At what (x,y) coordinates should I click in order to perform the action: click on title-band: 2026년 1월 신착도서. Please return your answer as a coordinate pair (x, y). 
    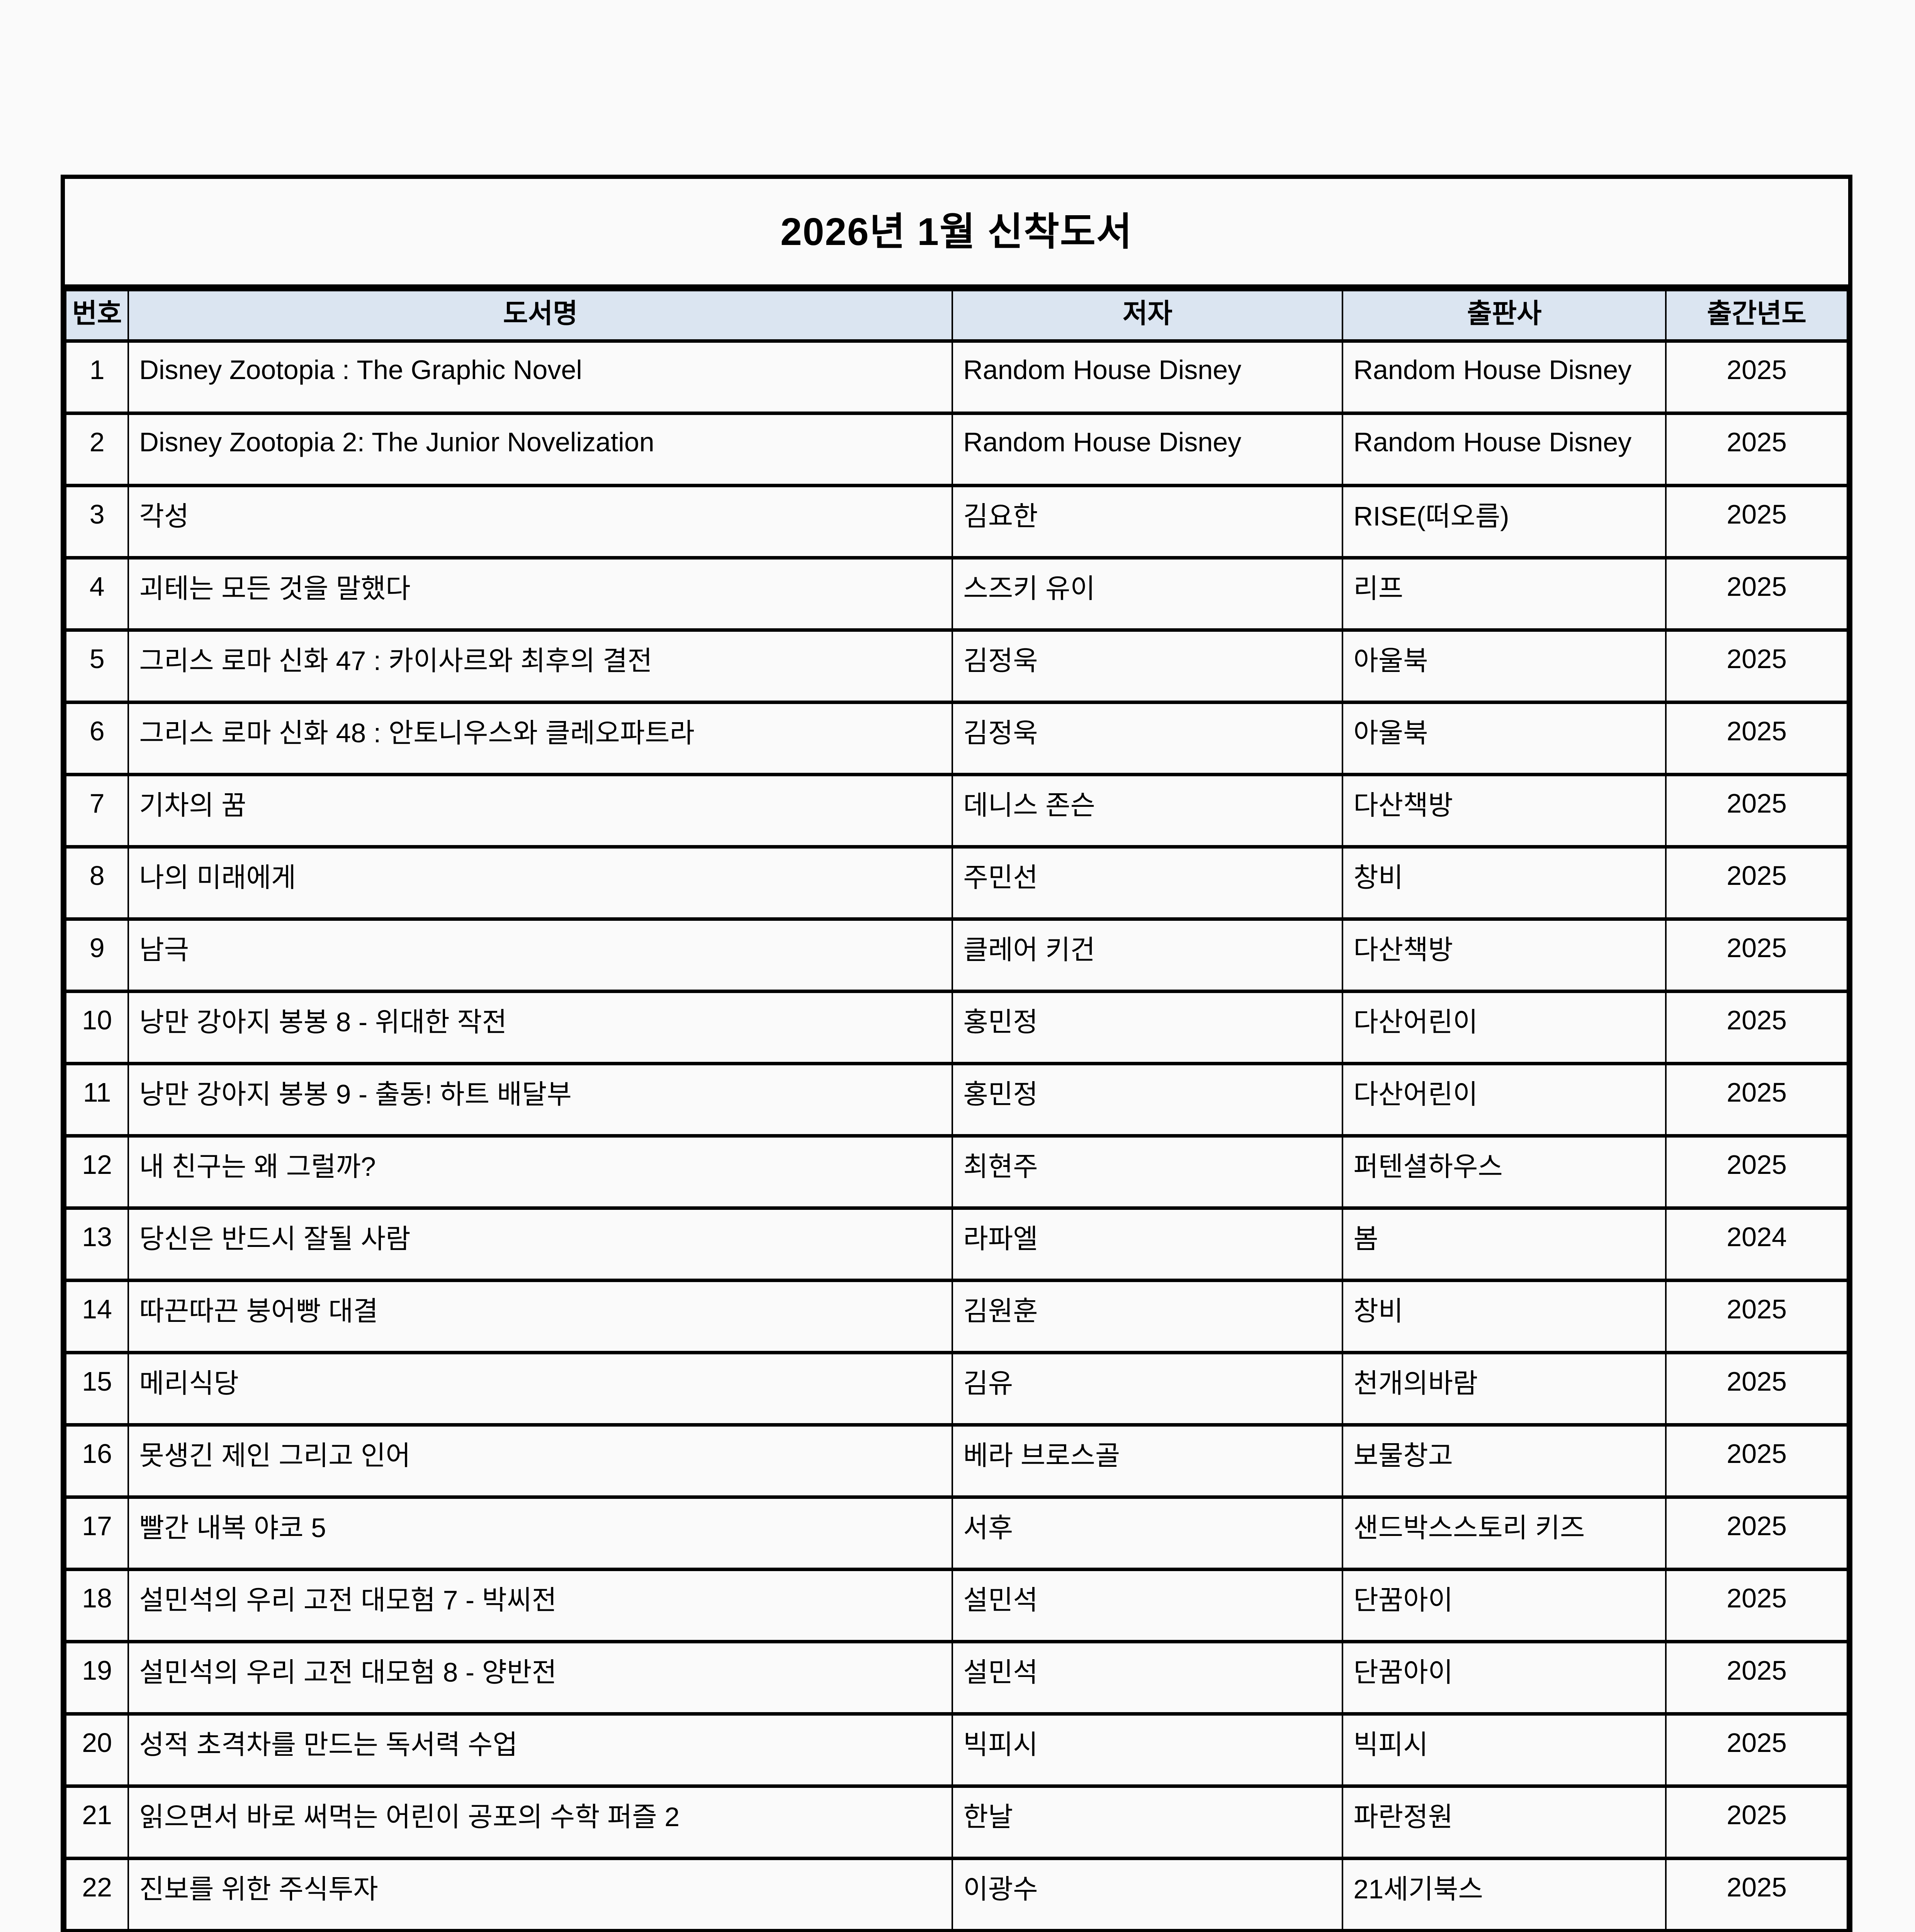
    Looking at the image, I should click on (957, 234).